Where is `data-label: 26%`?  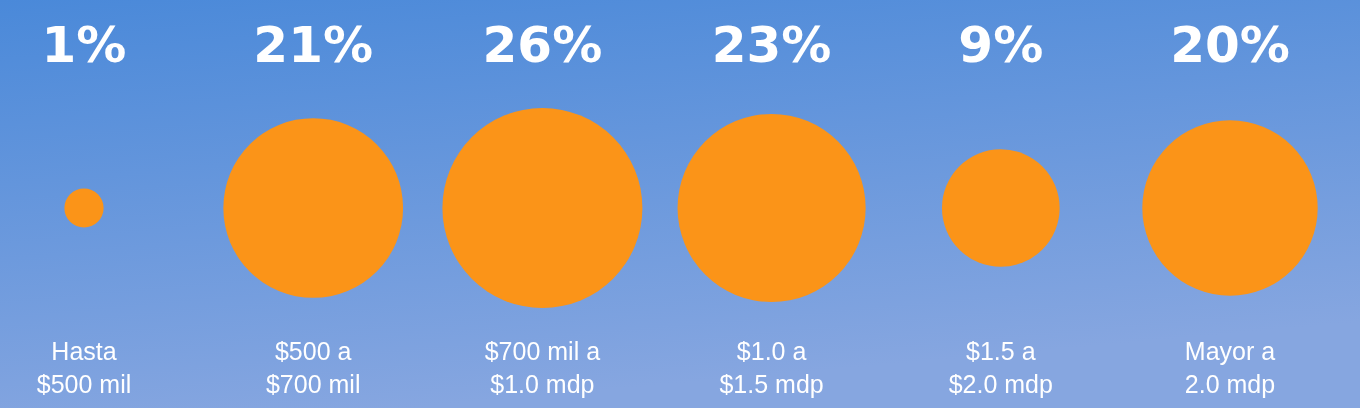
data-label: 26% is located at coordinates (542, 45).